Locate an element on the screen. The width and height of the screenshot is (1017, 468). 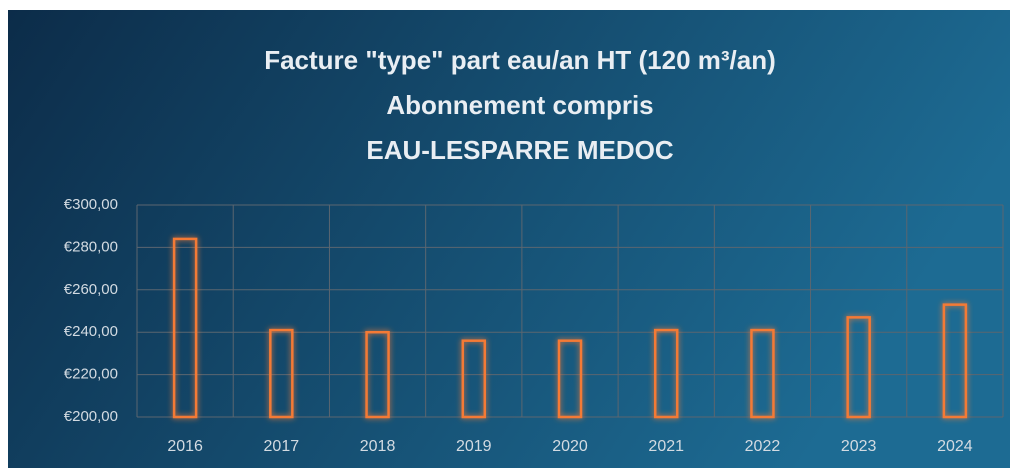
x-tick-label: 2024 is located at coordinates (955, 446).